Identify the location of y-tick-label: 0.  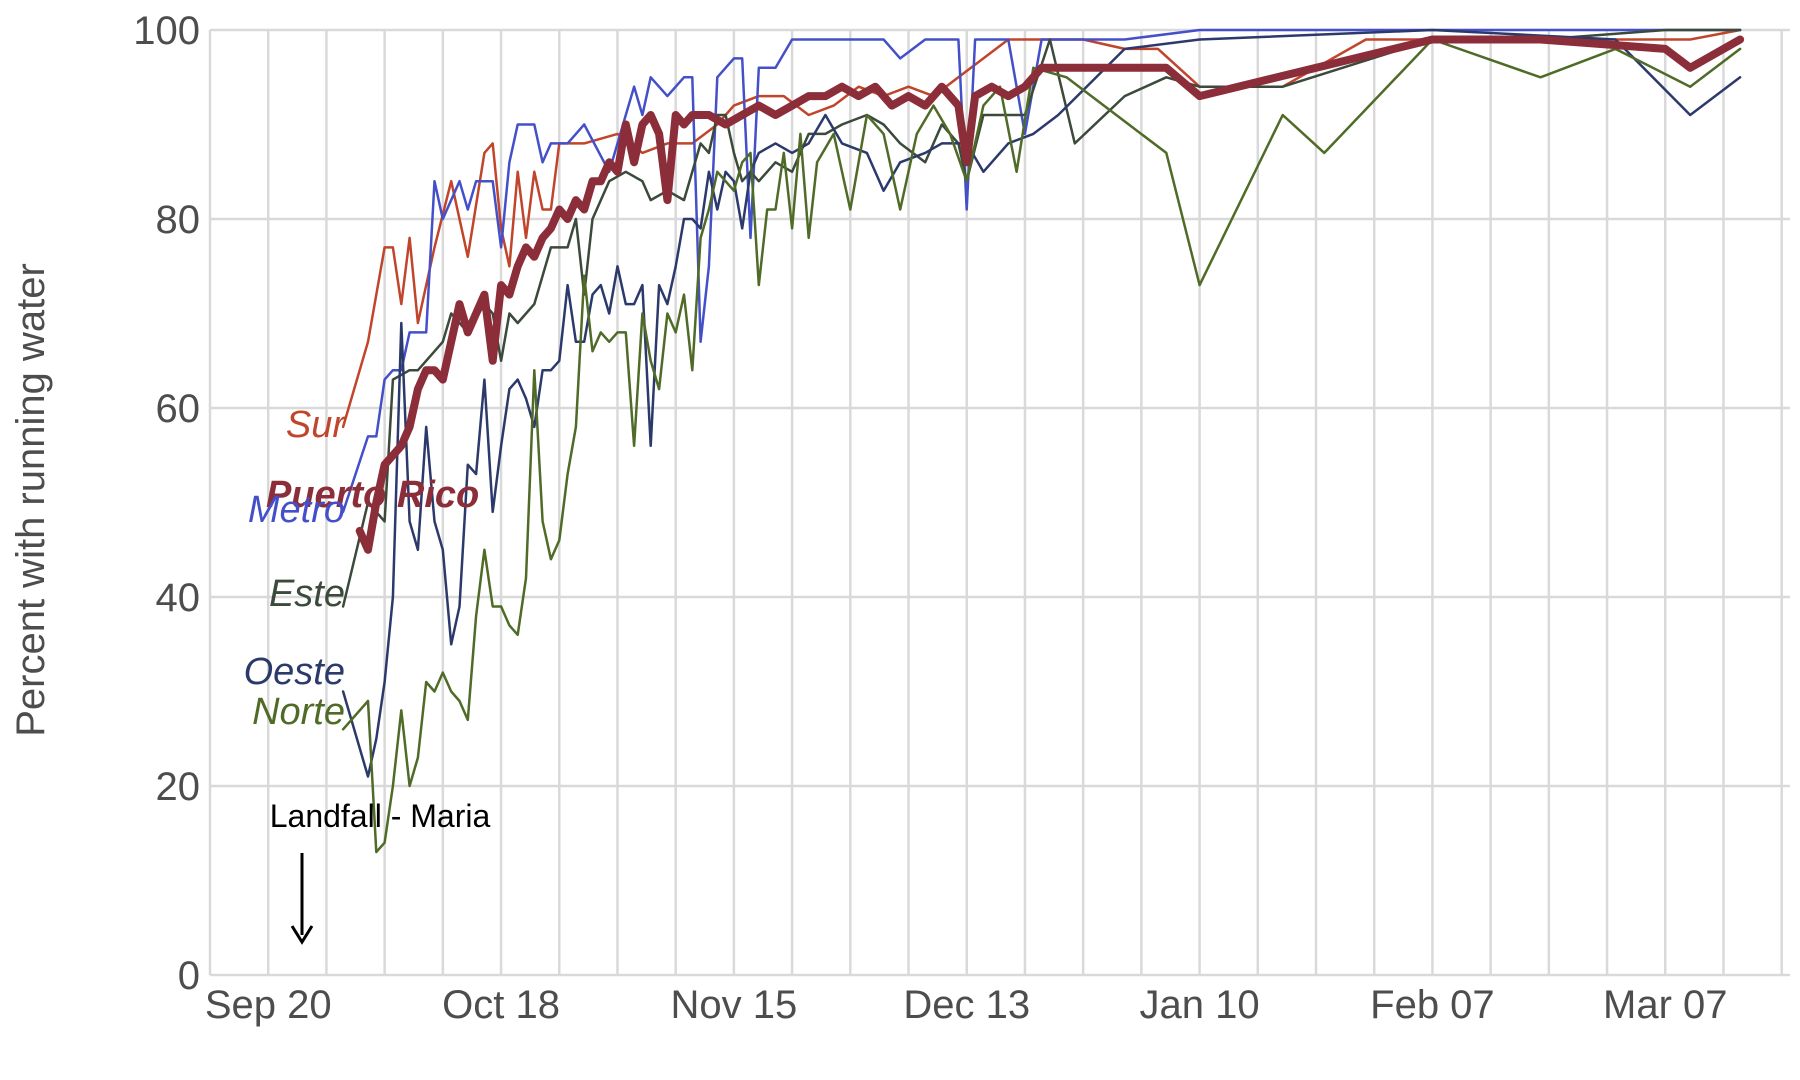
(189, 976).